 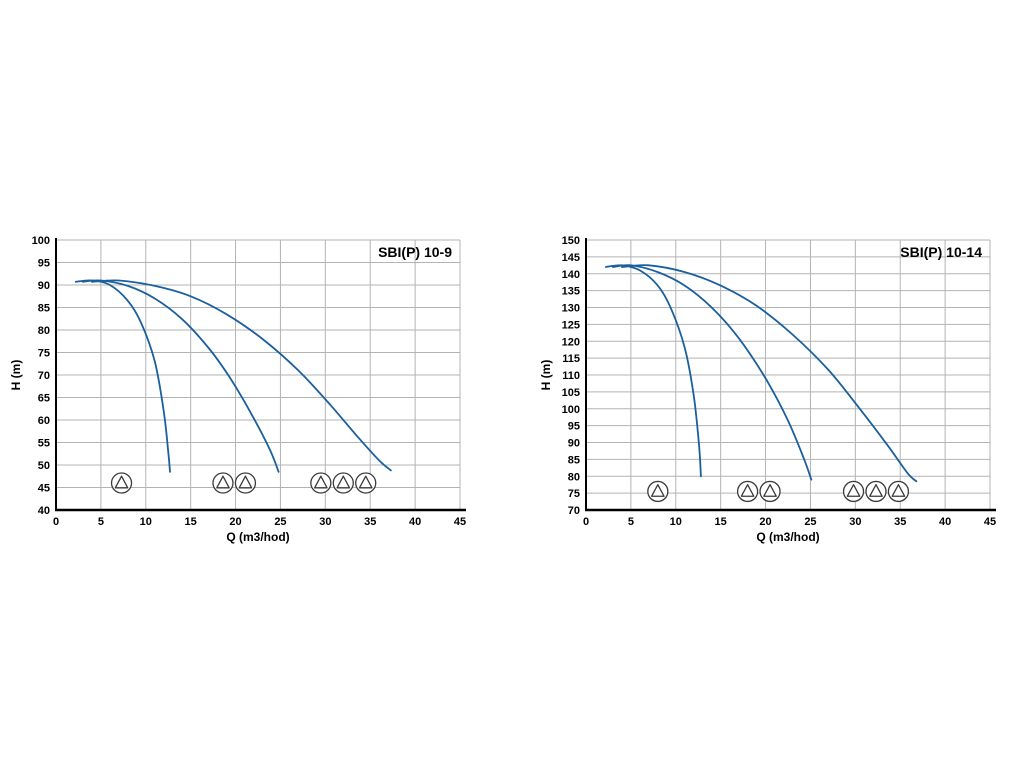 What do you see at coordinates (941, 252) in the screenshot?
I see `chart-title: SBI(P) 10-14` at bounding box center [941, 252].